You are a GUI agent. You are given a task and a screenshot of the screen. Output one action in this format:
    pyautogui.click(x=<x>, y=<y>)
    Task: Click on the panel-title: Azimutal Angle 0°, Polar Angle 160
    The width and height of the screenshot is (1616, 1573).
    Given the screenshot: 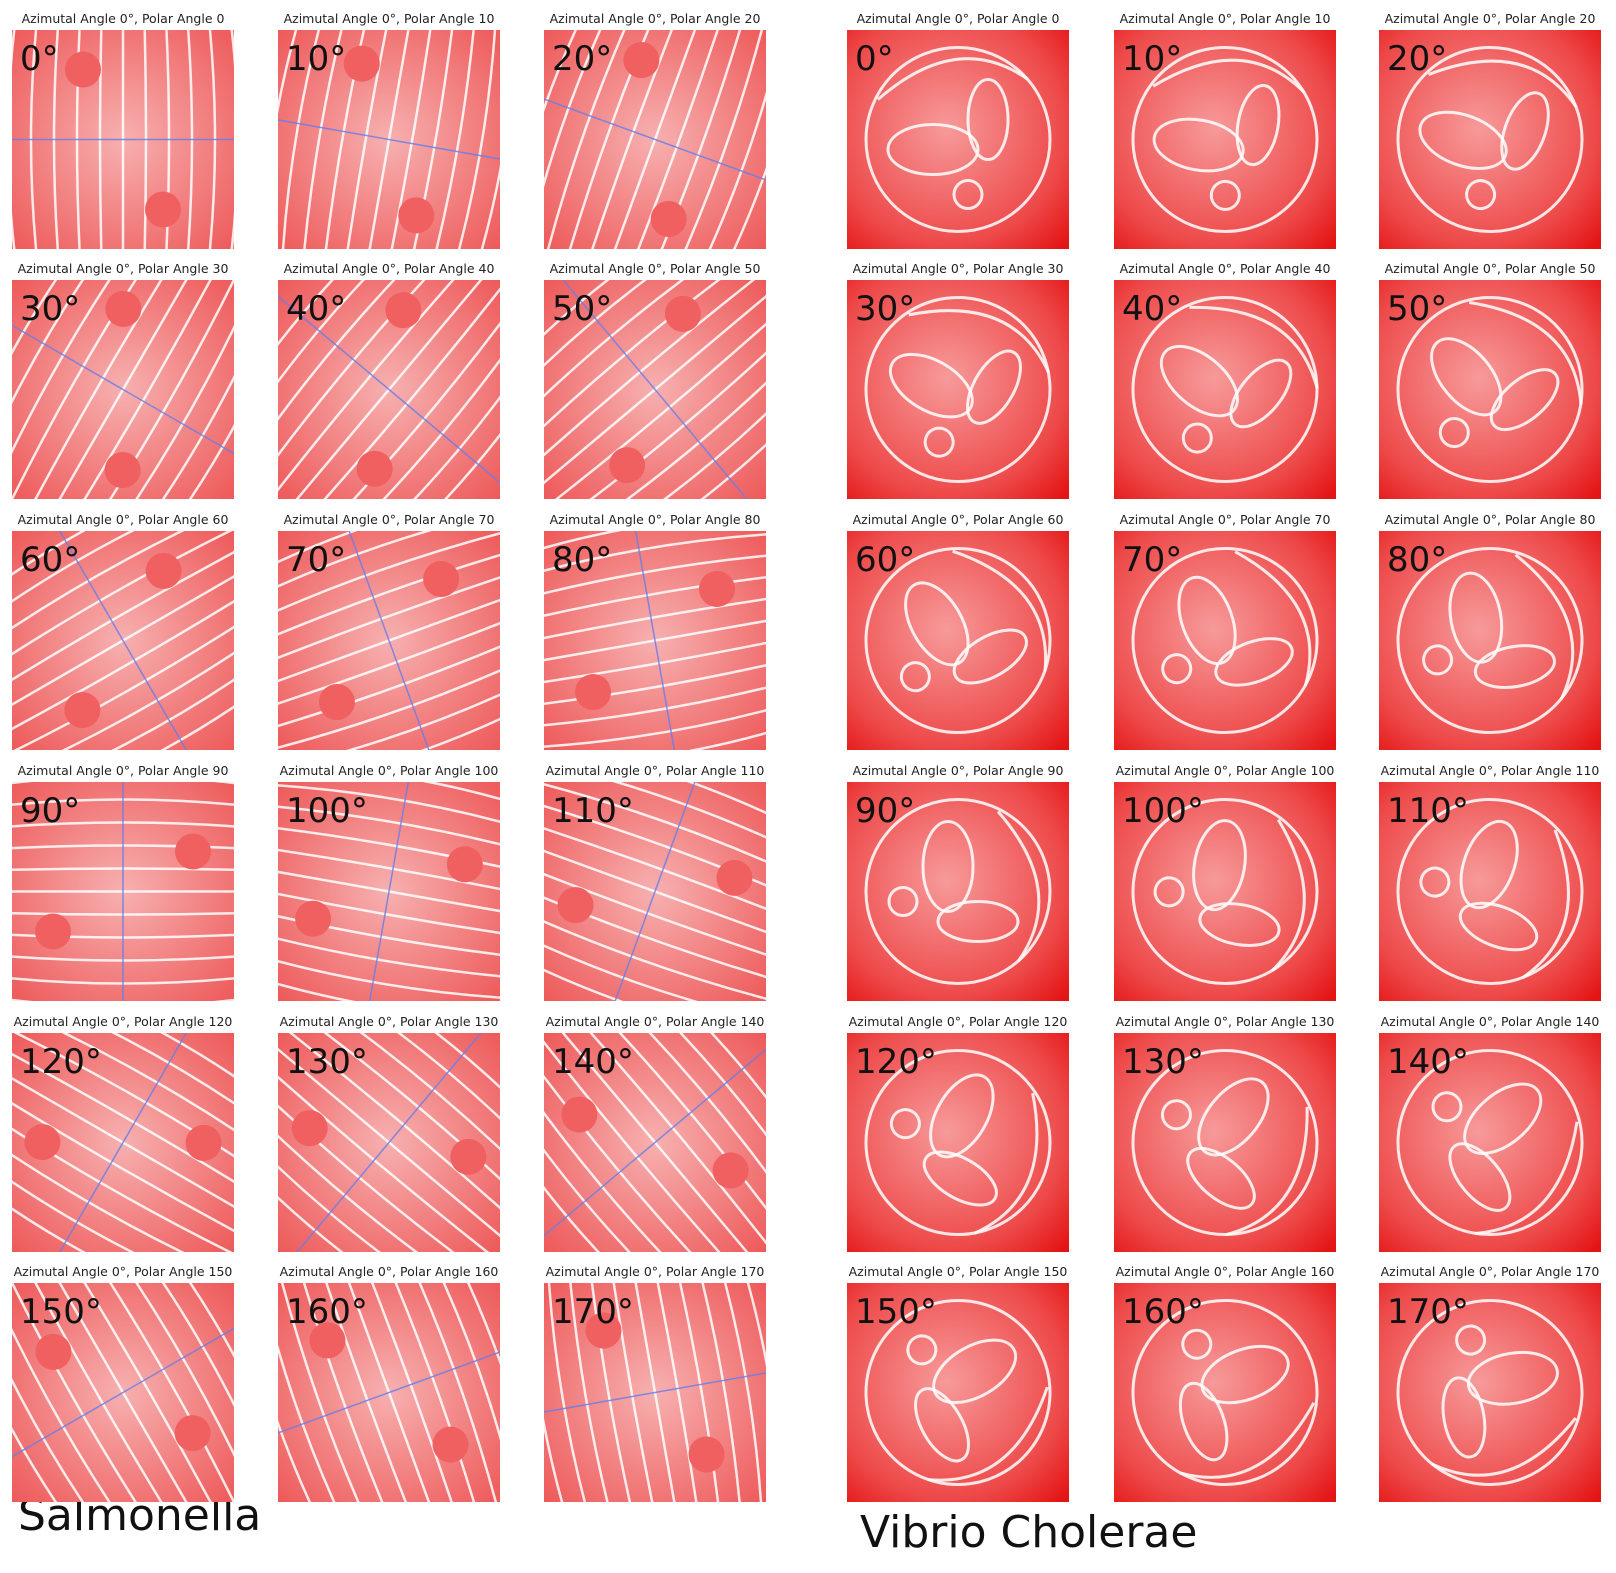 What is the action you would take?
    pyautogui.click(x=1225, y=1271)
    